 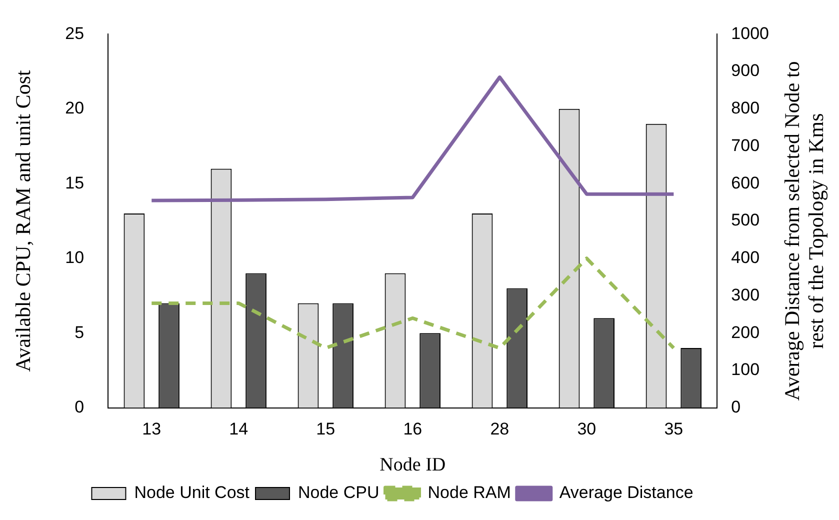 What do you see at coordinates (412, 429) in the screenshot?
I see `x-tick-label: 16` at bounding box center [412, 429].